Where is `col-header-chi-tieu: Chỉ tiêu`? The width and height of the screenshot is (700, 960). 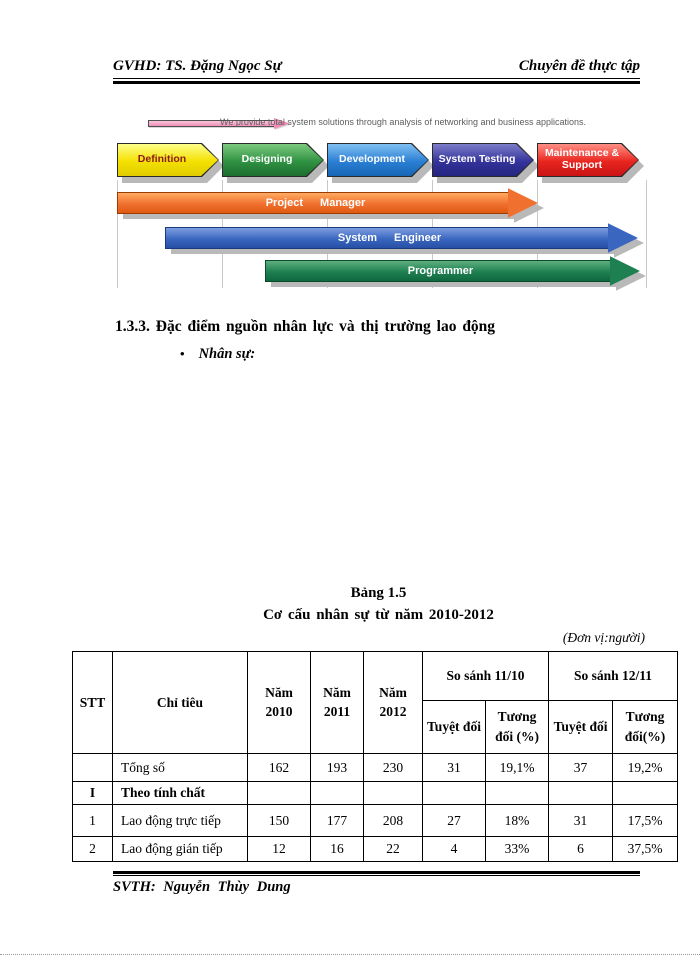 col-header-chi-tieu: Chỉ tiêu is located at coordinates (180, 702).